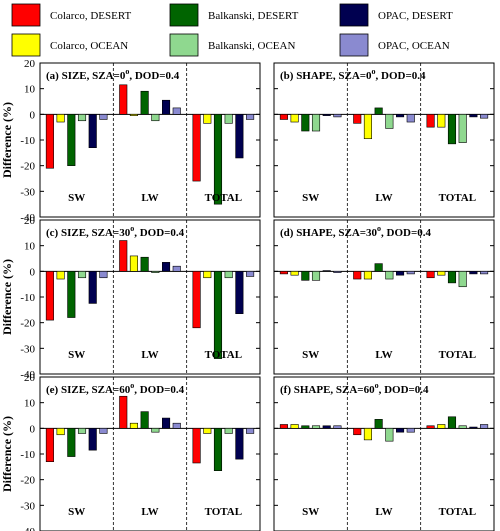 Image resolution: width=500 pixels, height=531 pixels. I want to click on panel-title: (d) SHAPE, SZA=30o, DOD=0.4, so click(356, 231).